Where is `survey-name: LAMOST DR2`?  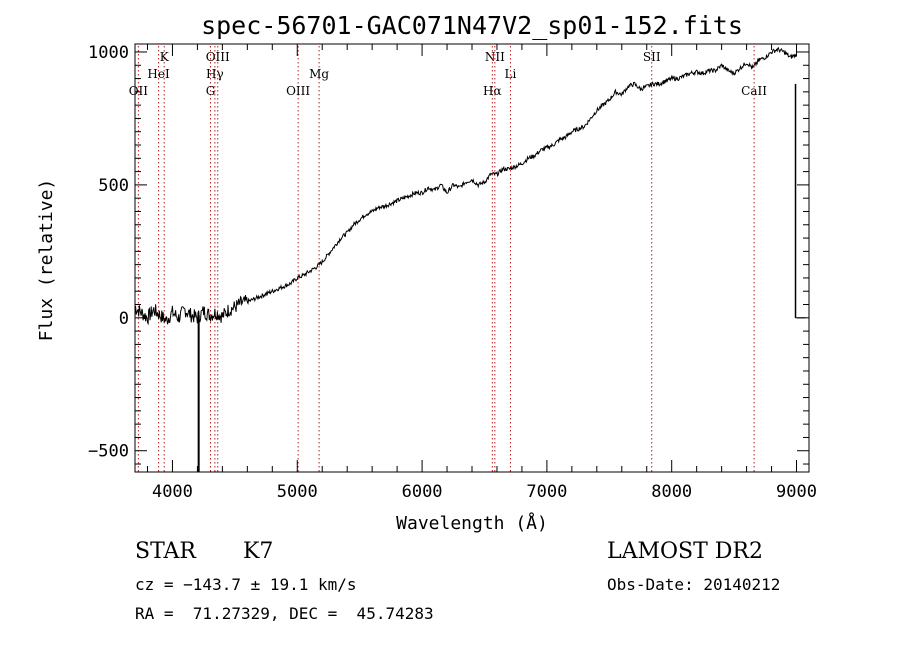
survey-name: LAMOST DR2 is located at coordinates (685, 551).